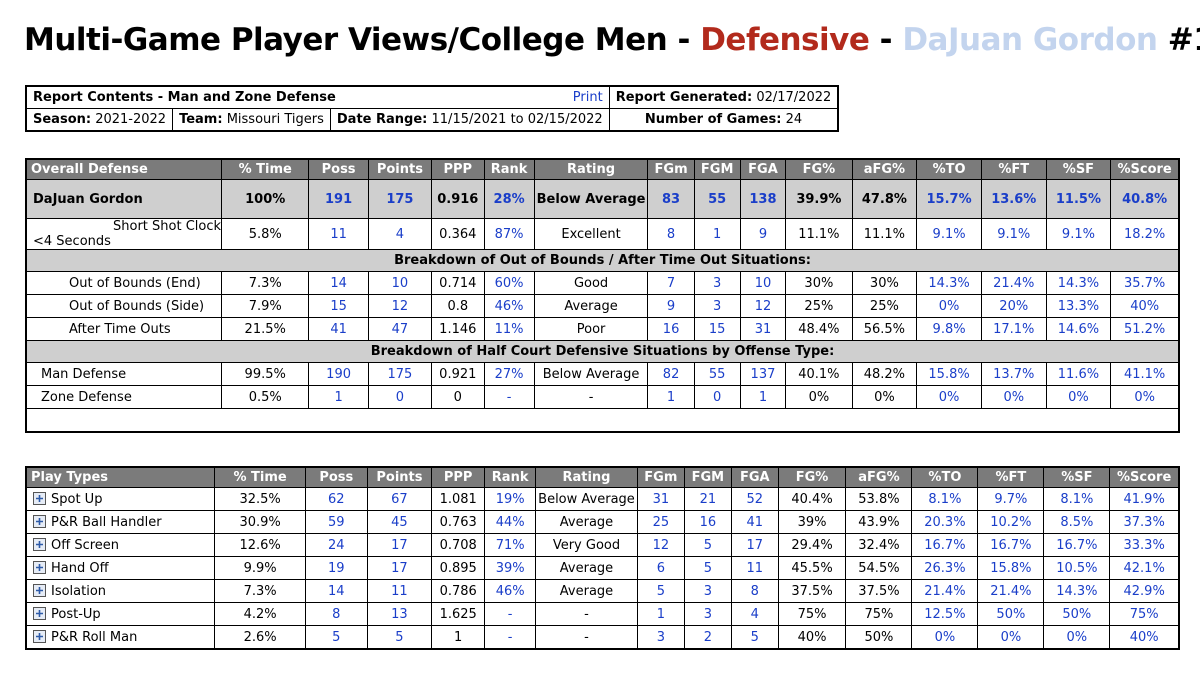 The height and width of the screenshot is (692, 1200). I want to click on stat-cell: 25%, so click(884, 306).